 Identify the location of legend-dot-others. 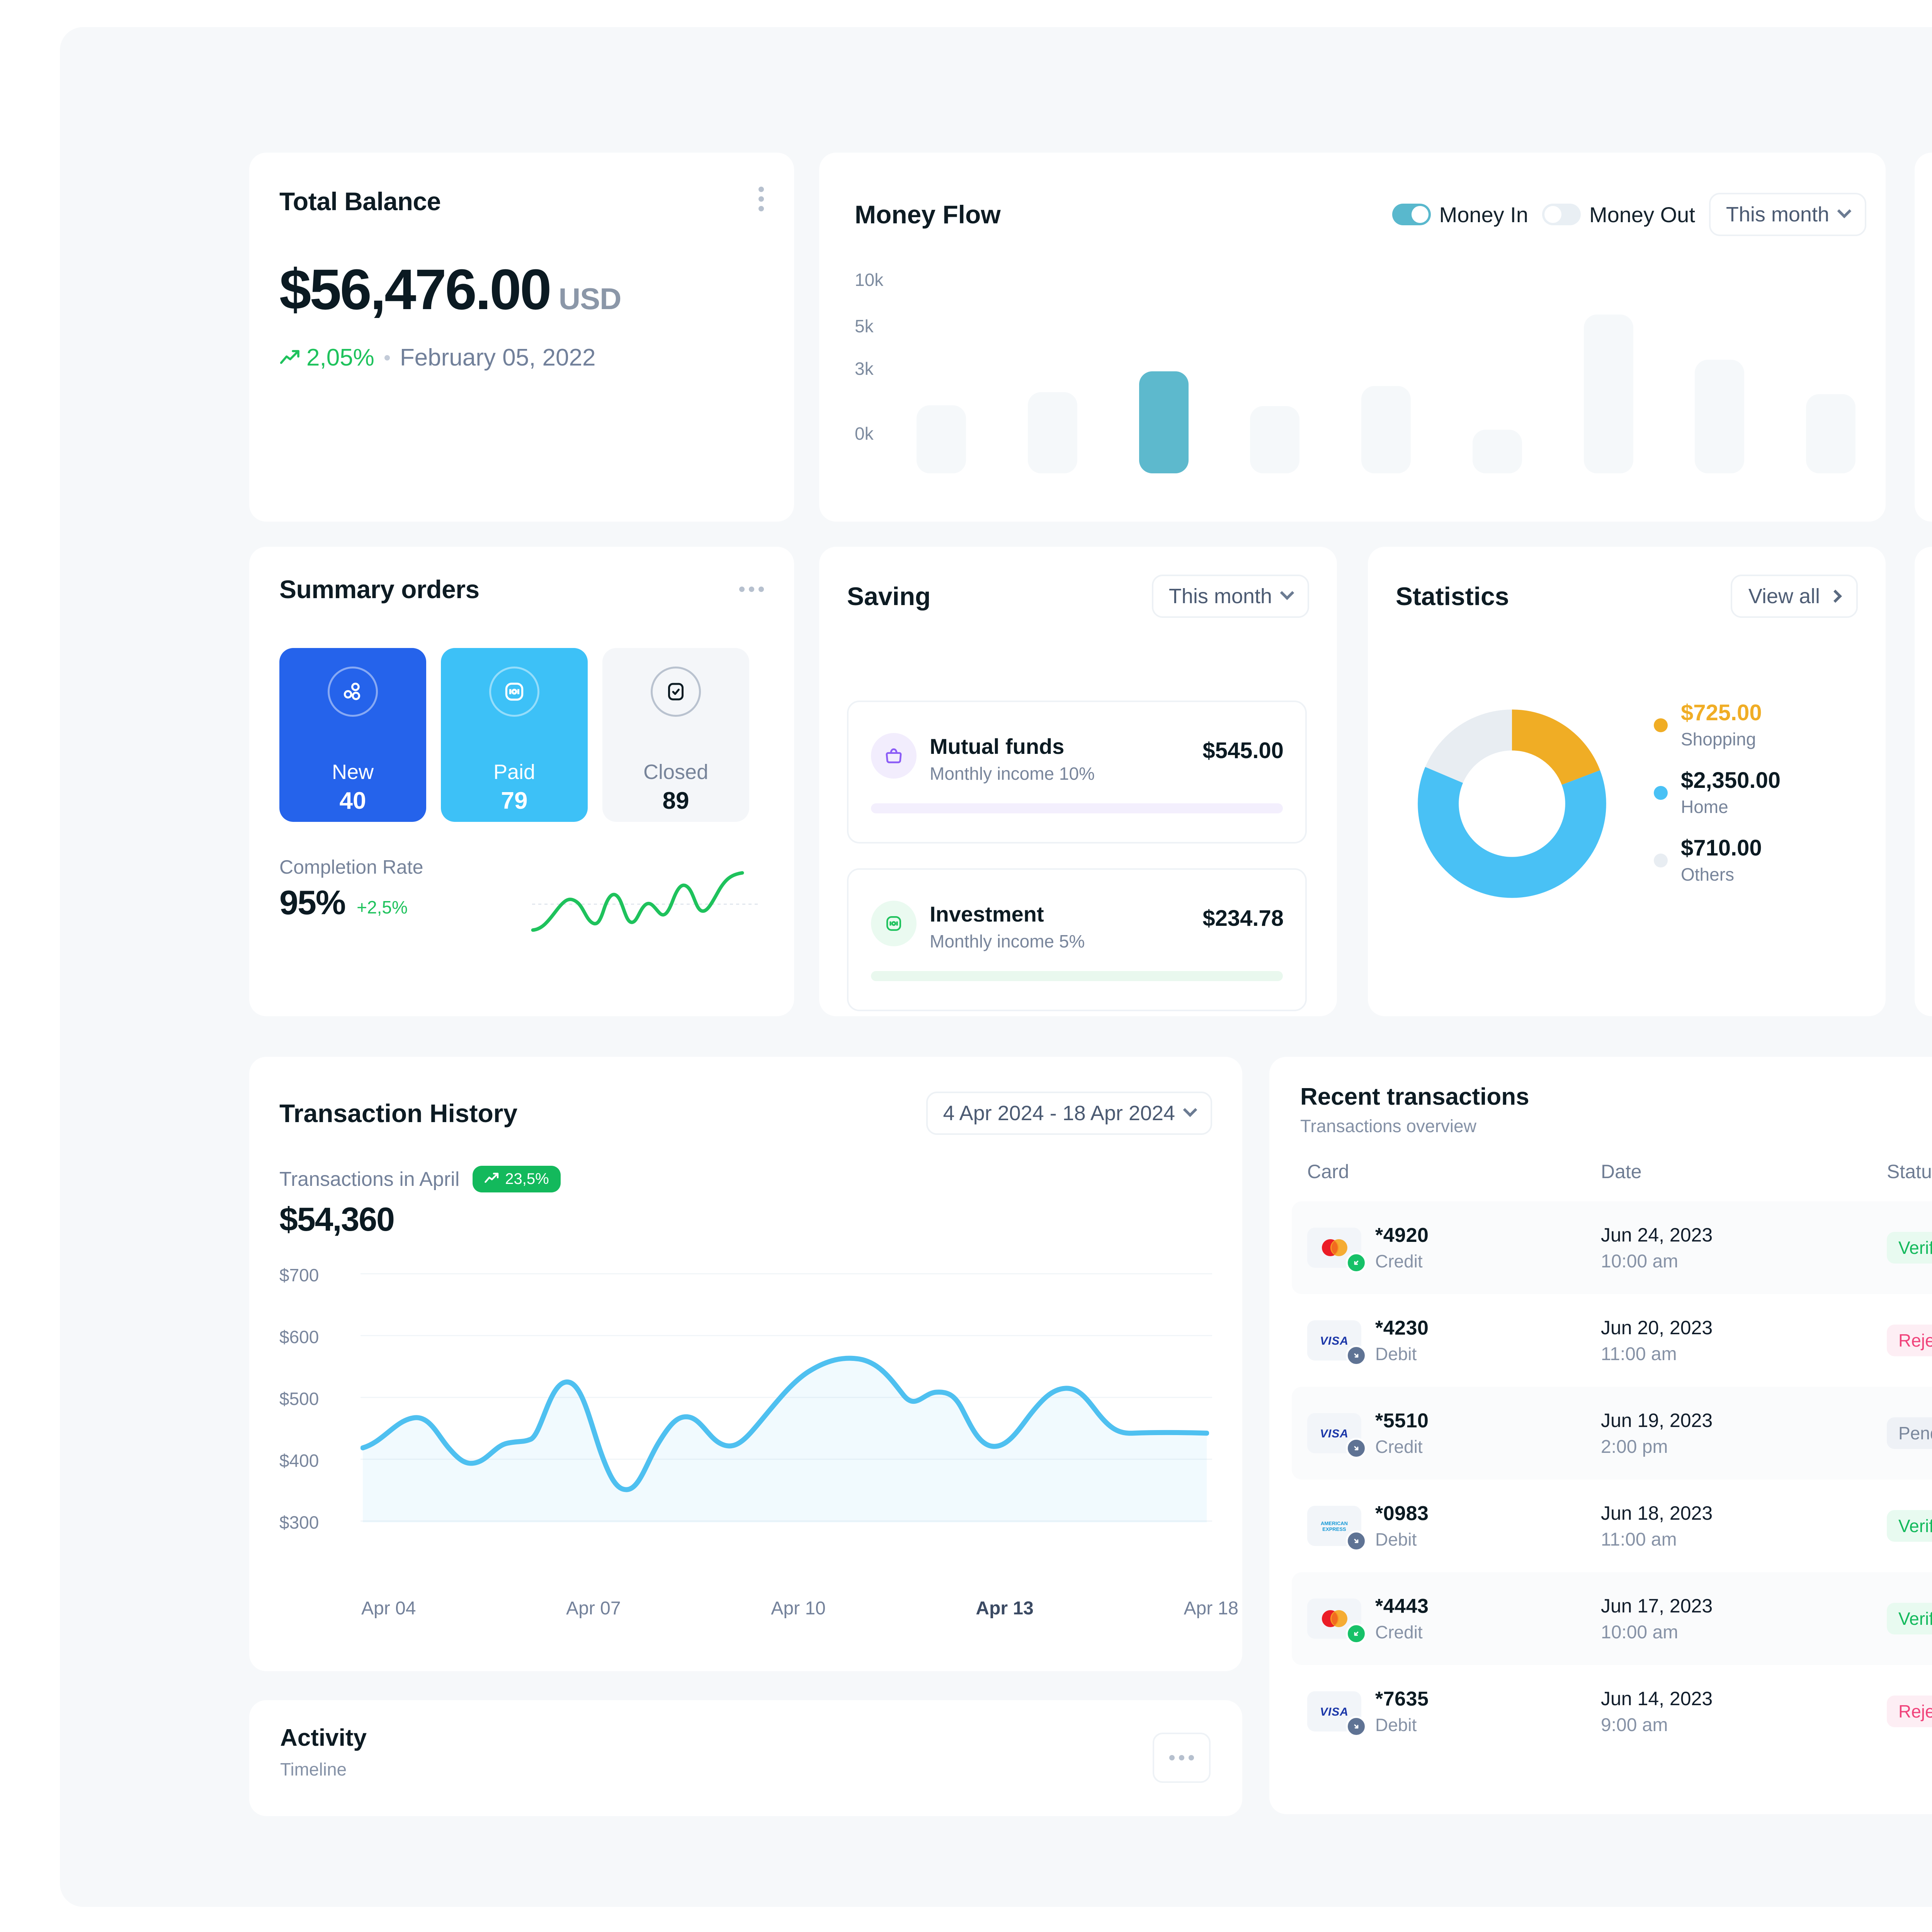
(1661, 861).